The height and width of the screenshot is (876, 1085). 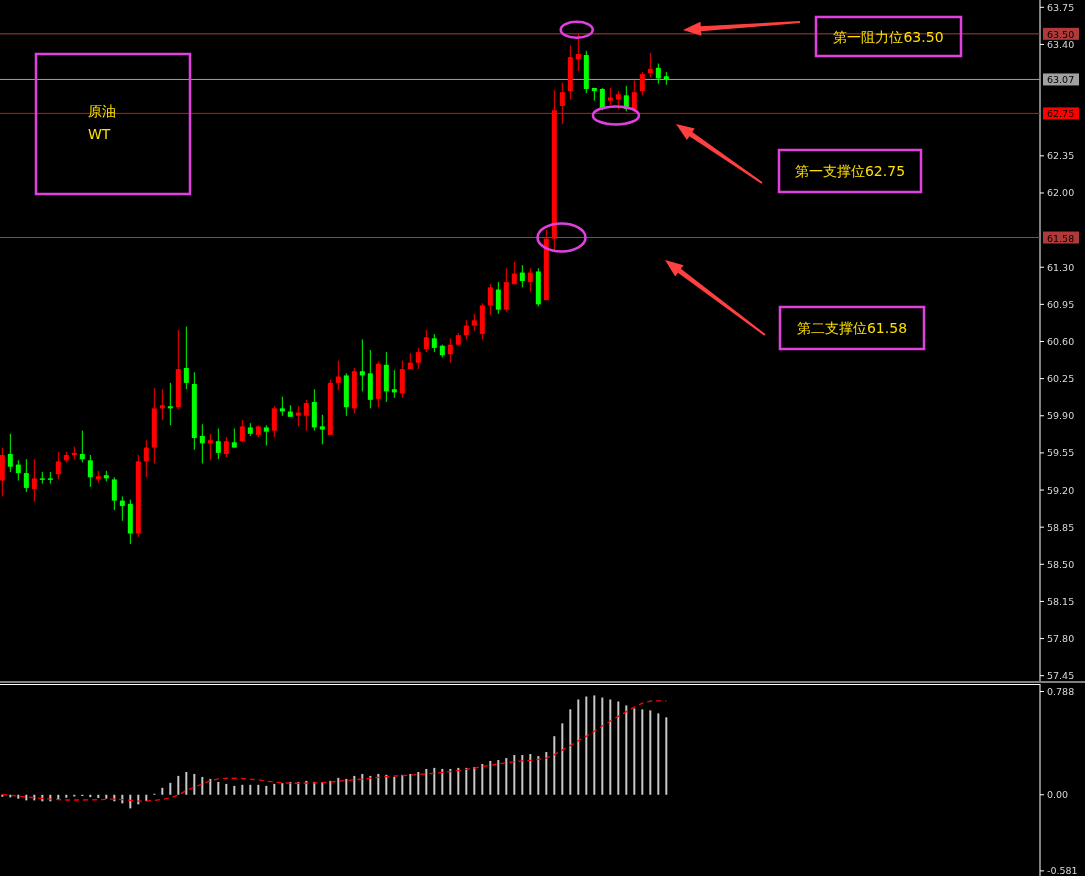 What do you see at coordinates (1061, 304) in the screenshot?
I see `y-tick-label: 60.95` at bounding box center [1061, 304].